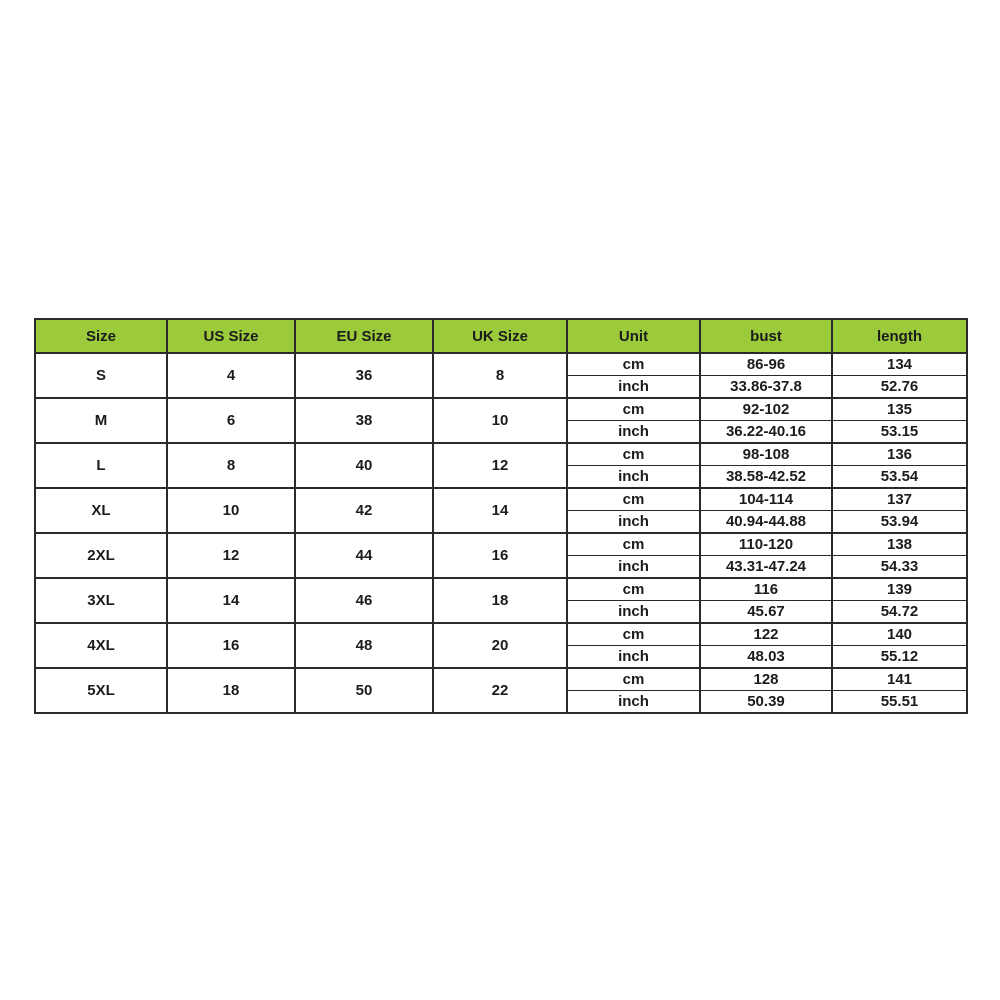 The height and width of the screenshot is (1000, 1000). I want to click on cell-bust-inch: 50.39, so click(766, 702).